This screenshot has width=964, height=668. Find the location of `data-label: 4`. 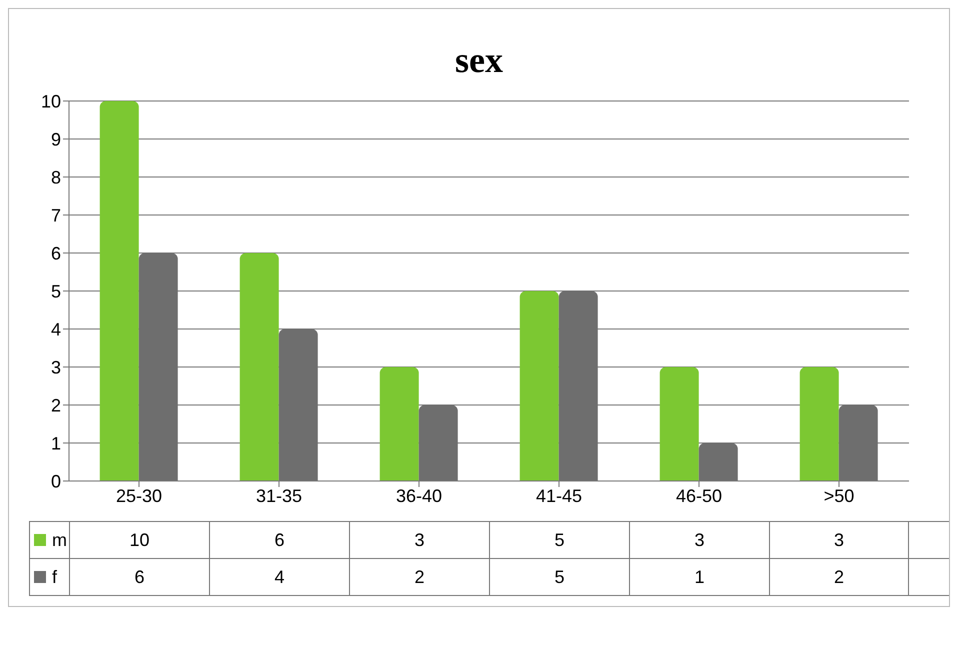

data-label: 4 is located at coordinates (279, 577).